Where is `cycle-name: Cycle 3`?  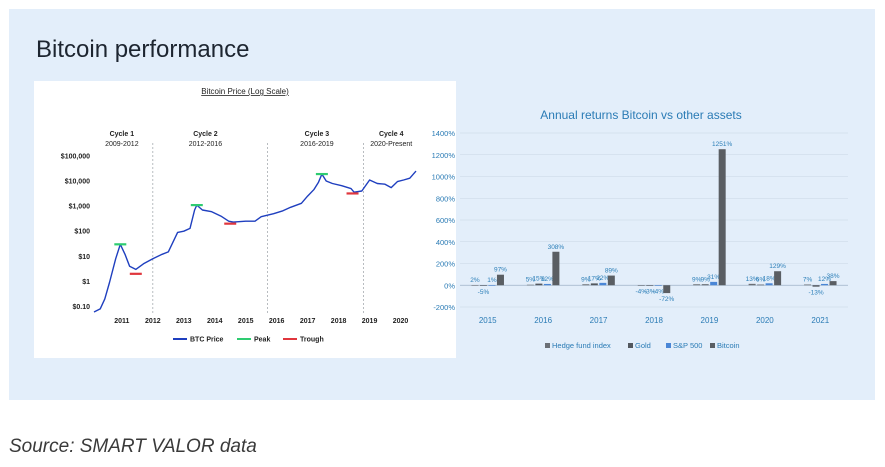 cycle-name: Cycle 3 is located at coordinates (317, 134).